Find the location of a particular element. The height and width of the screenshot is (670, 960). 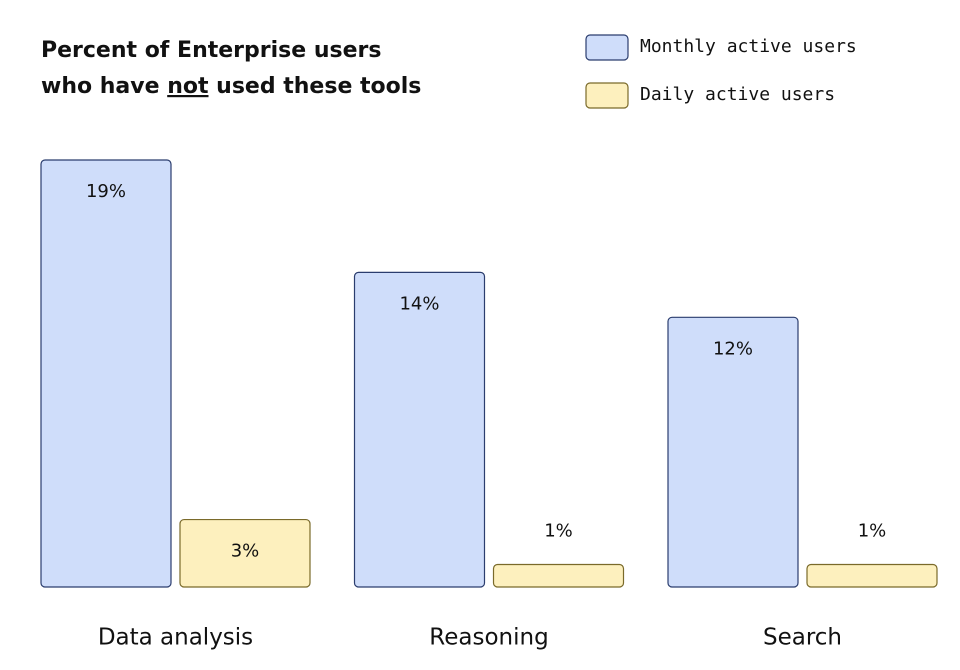

chart-title: Percent of Enterprise users is located at coordinates (211, 50).